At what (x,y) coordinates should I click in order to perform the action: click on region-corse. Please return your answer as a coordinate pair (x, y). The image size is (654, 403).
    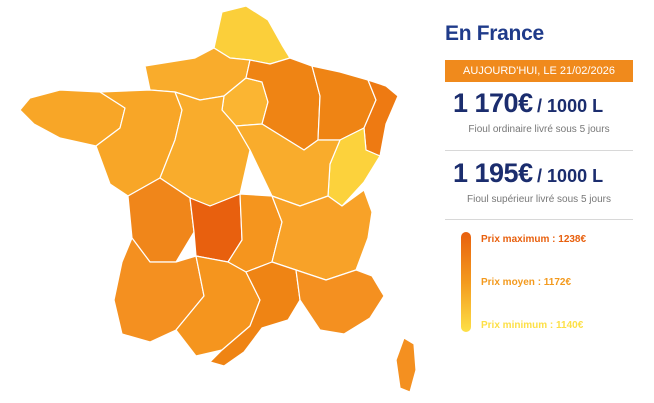
    Looking at the image, I should click on (406, 365).